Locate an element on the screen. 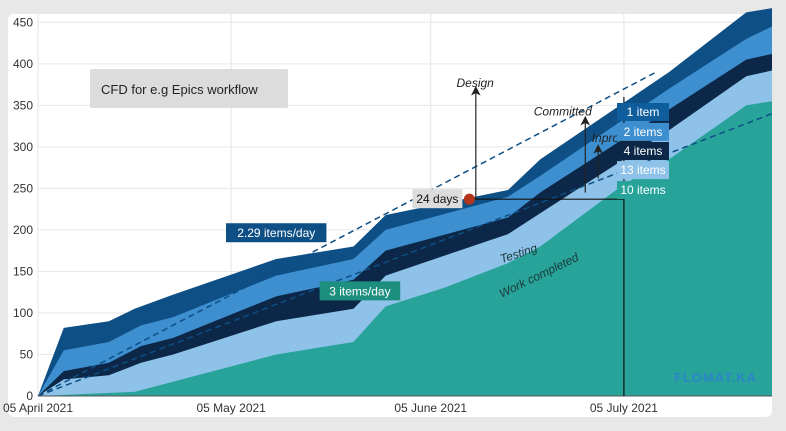  chart-title: CFD for e.g Epics workflow is located at coordinates (179, 89).